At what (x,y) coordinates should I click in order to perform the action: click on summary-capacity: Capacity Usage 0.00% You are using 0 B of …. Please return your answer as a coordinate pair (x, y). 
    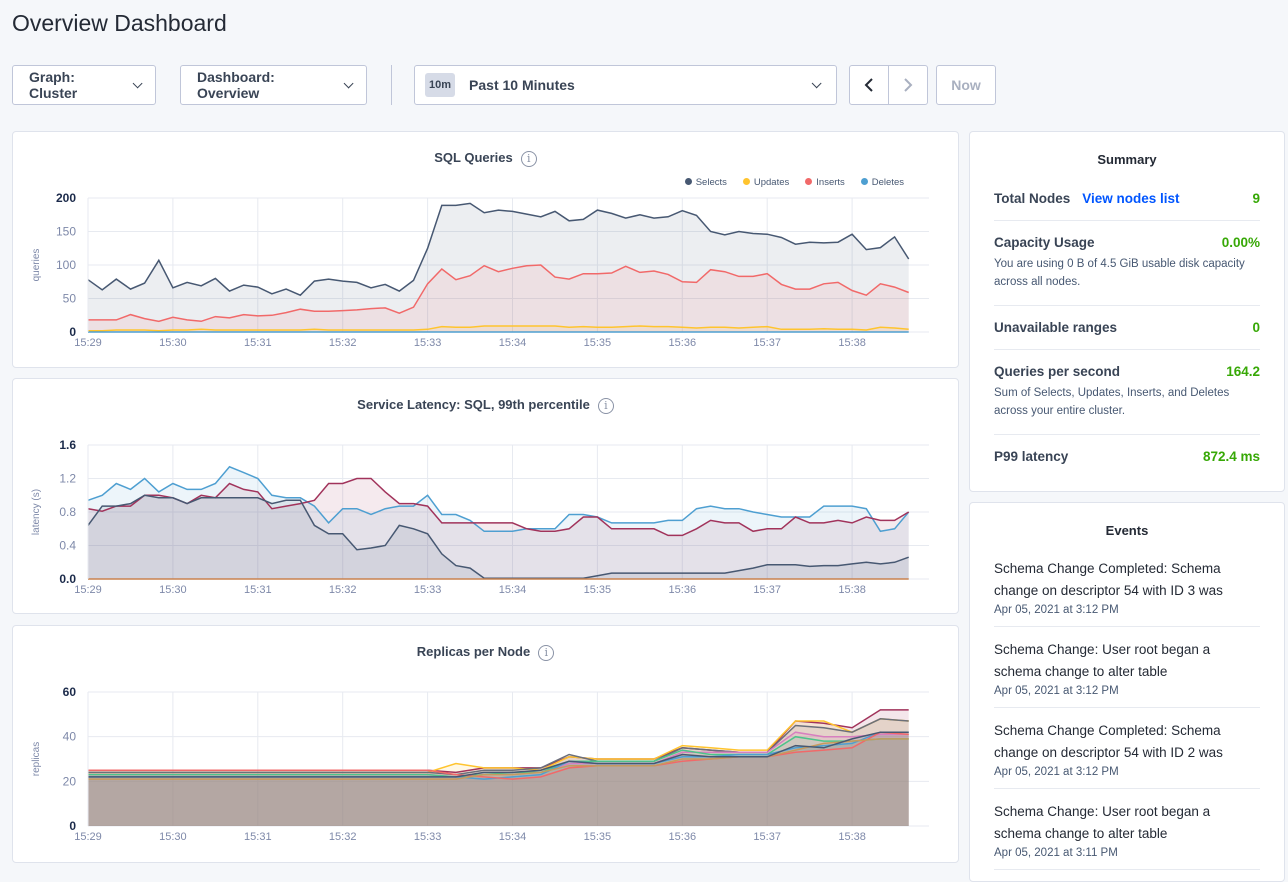
    Looking at the image, I should click on (1127, 263).